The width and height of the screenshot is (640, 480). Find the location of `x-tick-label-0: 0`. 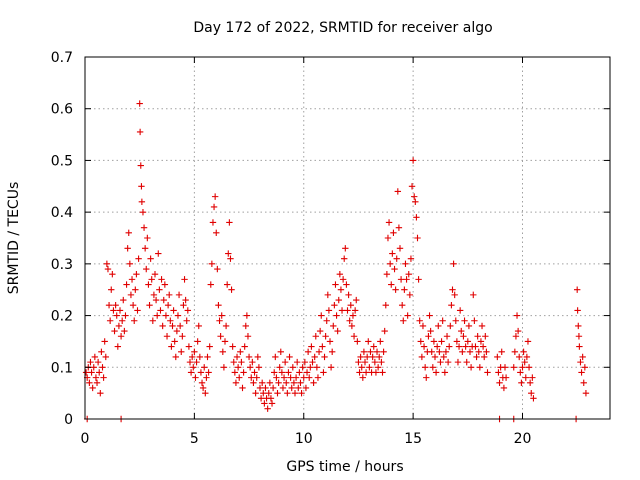

x-tick-label-0: 0 is located at coordinates (85, 439).